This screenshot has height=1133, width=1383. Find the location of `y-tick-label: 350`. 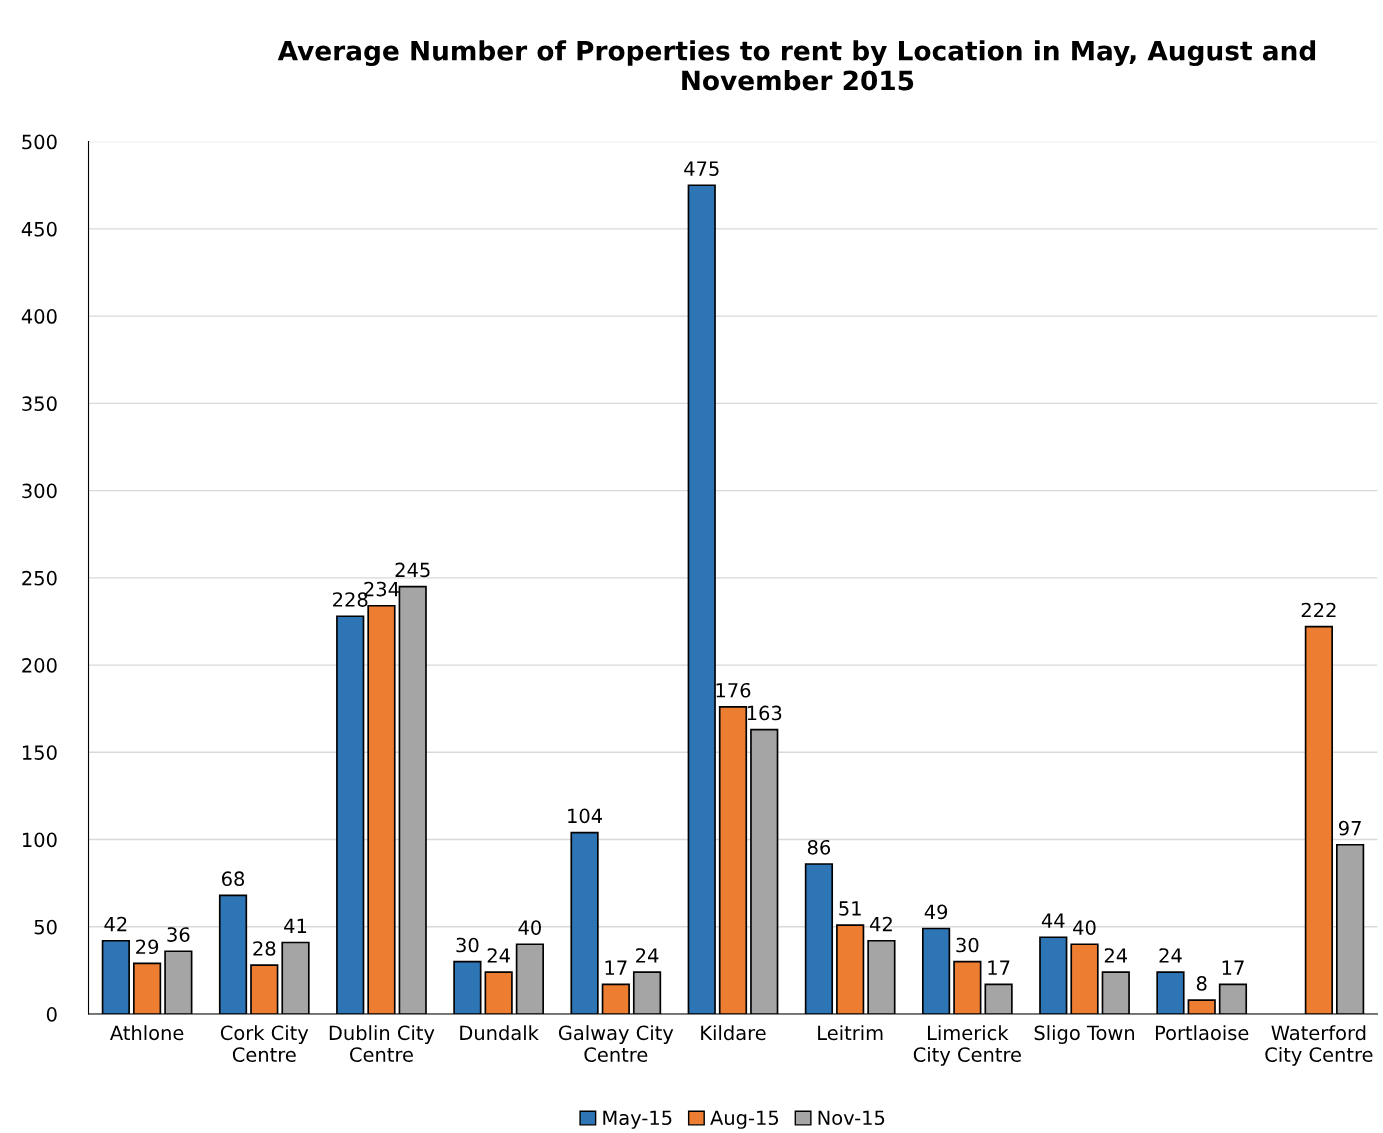

y-tick-label: 350 is located at coordinates (39, 404).